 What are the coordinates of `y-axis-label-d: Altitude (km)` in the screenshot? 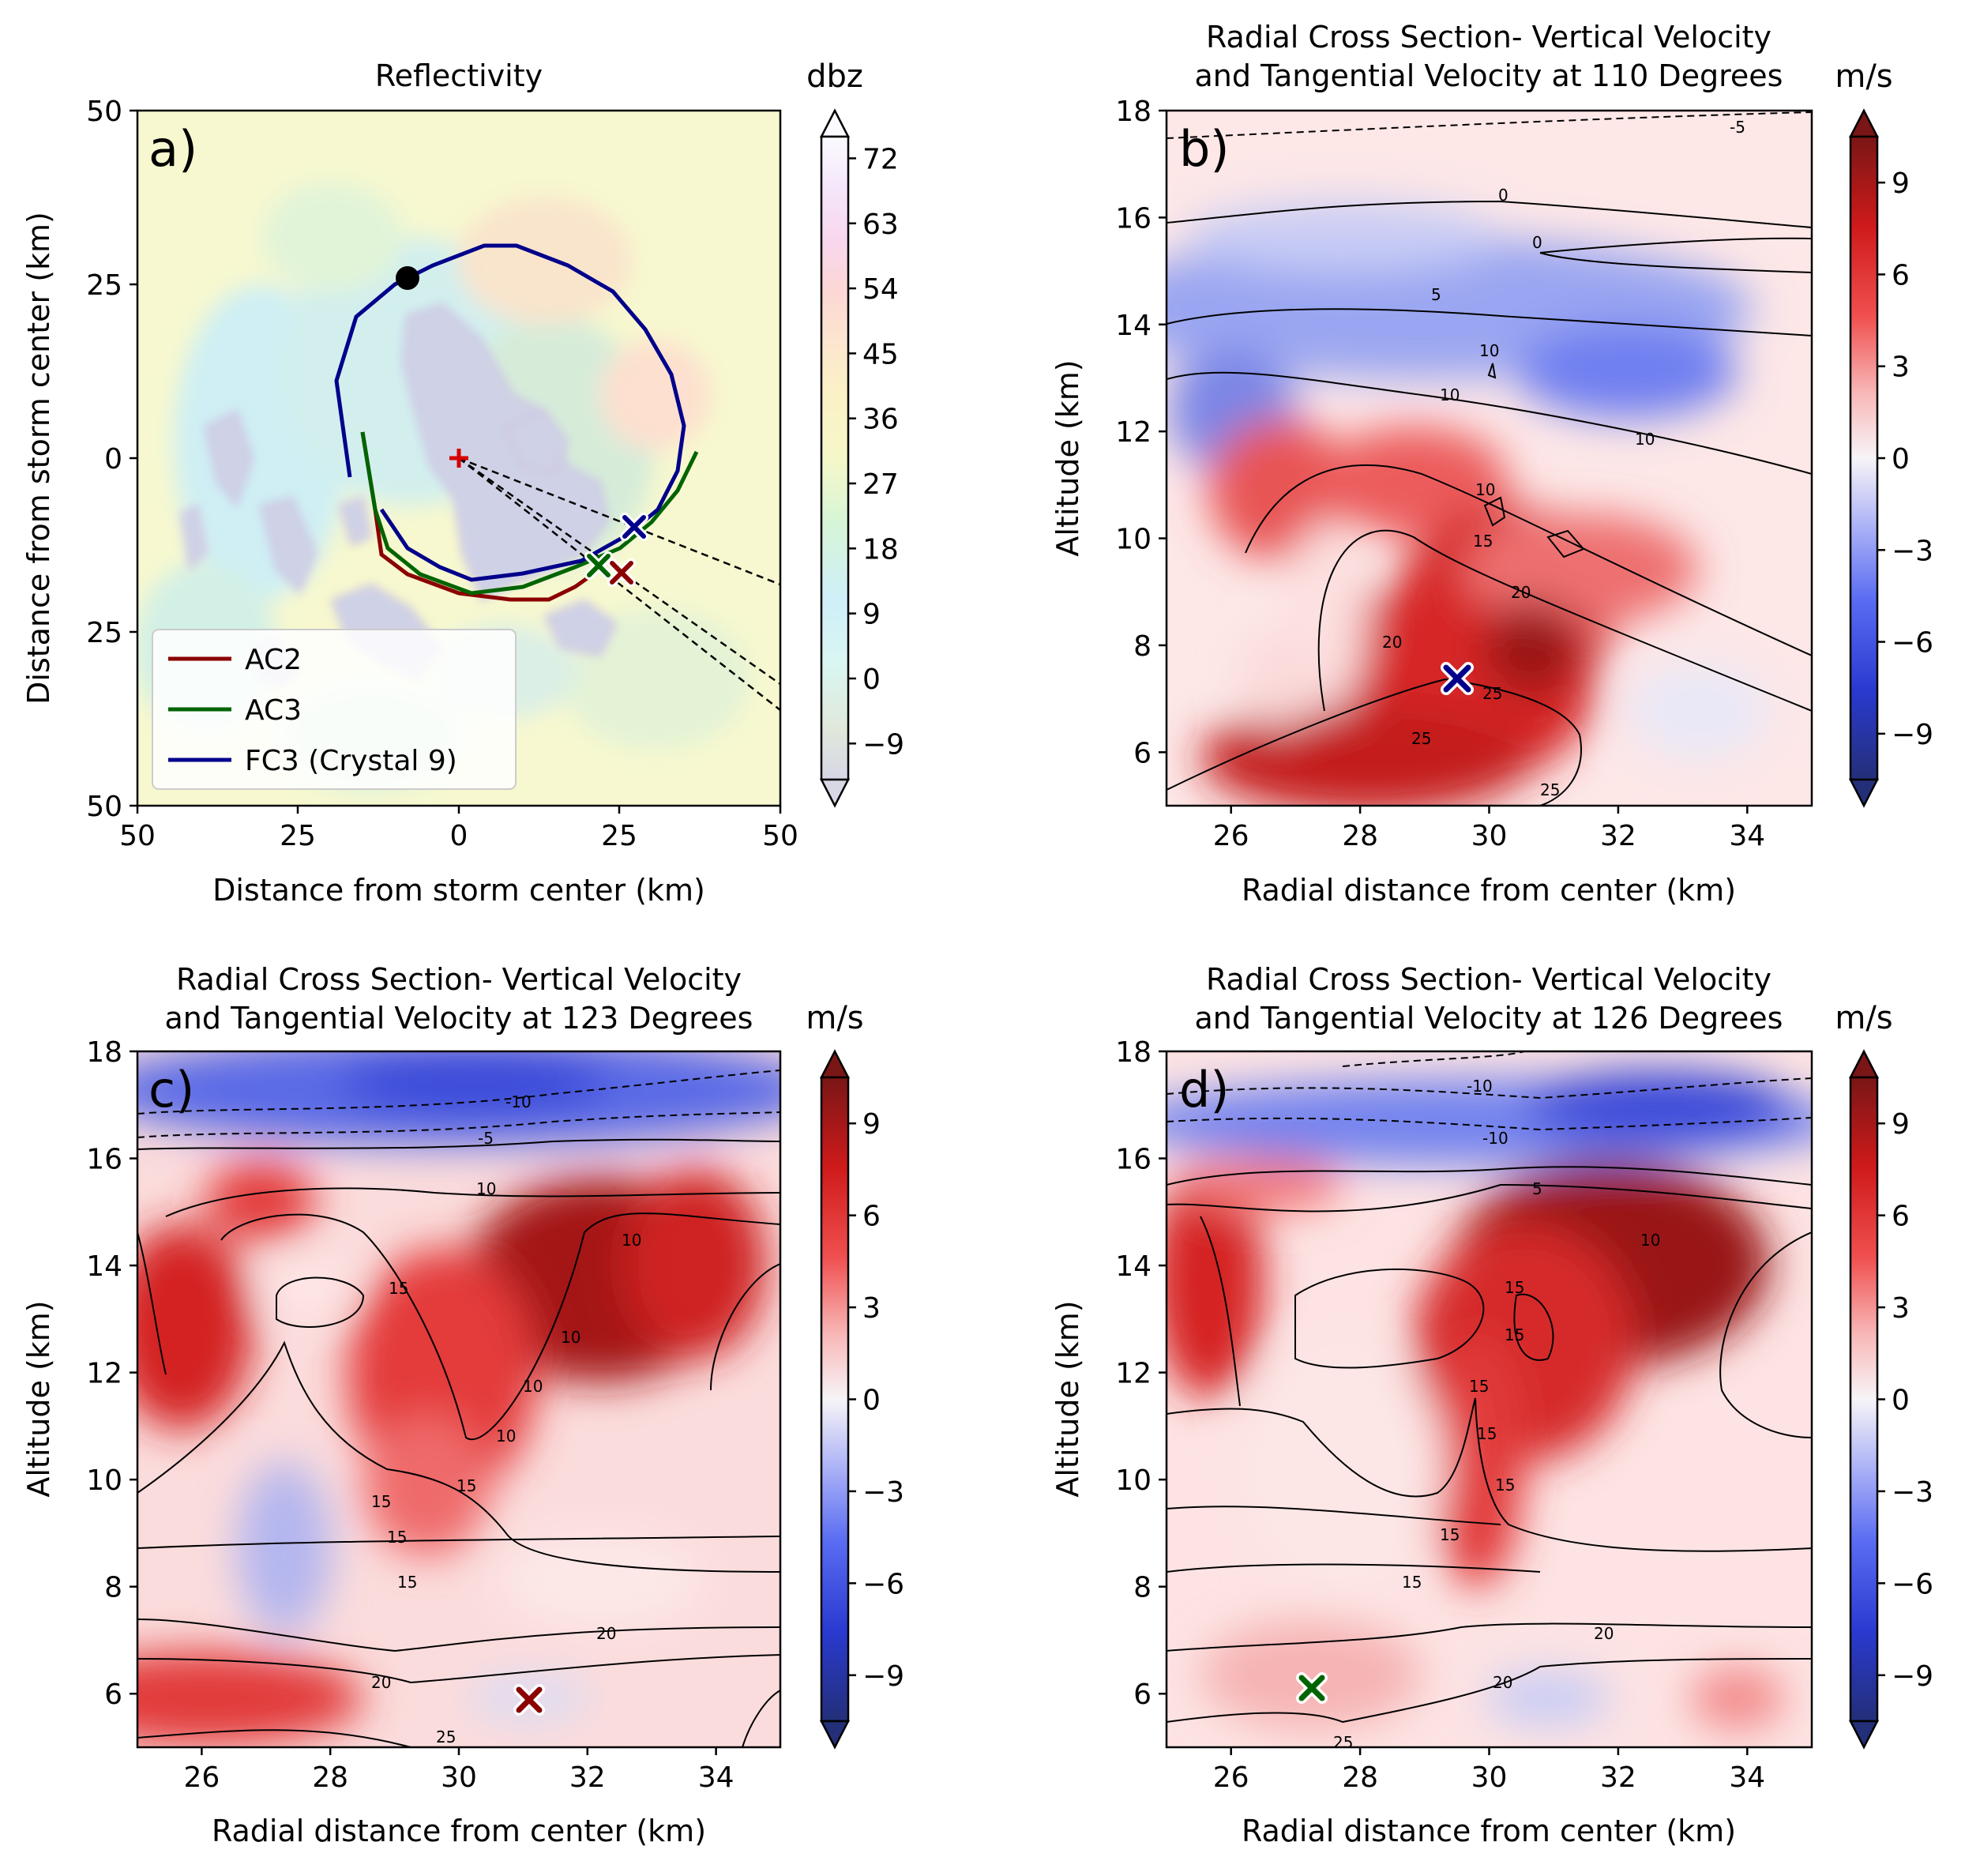 It's located at (1067, 1398).